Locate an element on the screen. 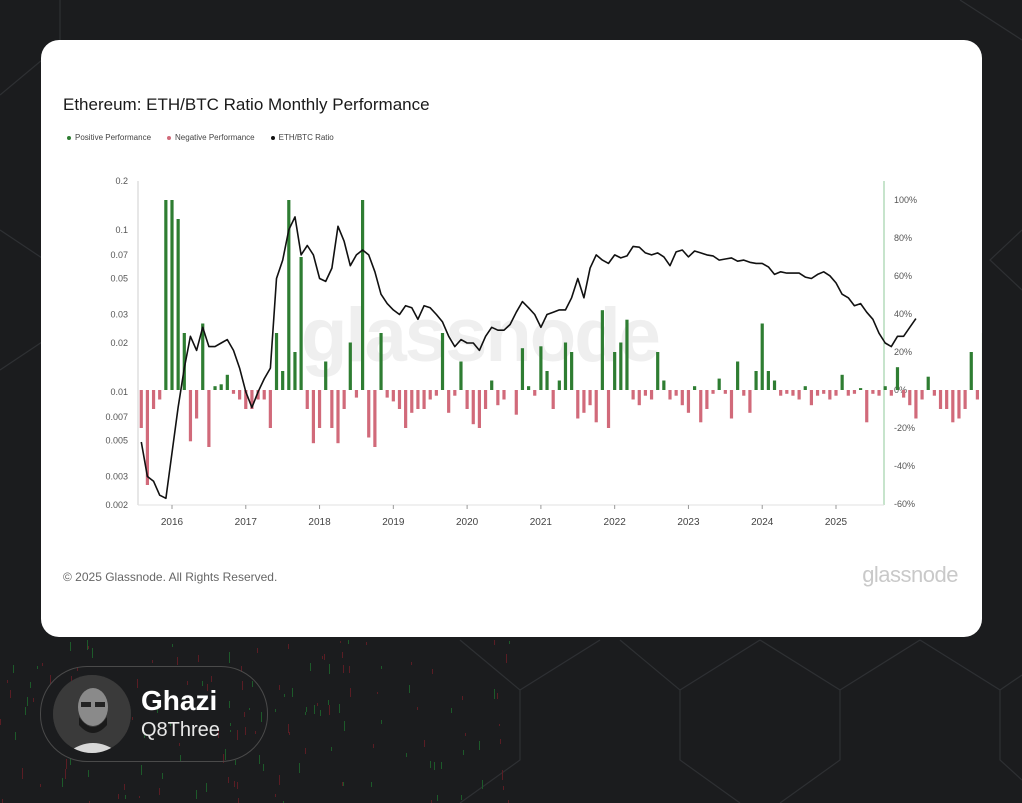 Image resolution: width=1022 pixels, height=803 pixels. x-tick-label: 2018 is located at coordinates (319, 522).